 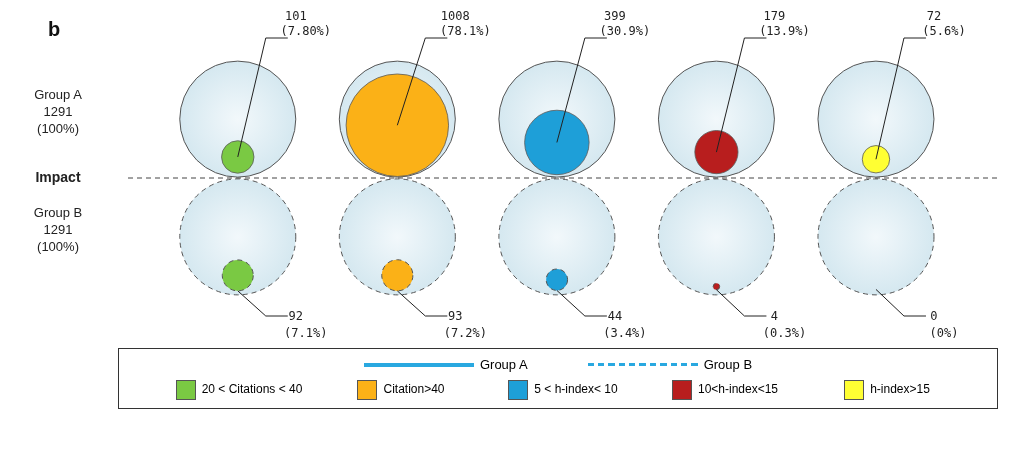 What do you see at coordinates (54, 29) in the screenshot?
I see `text: b` at bounding box center [54, 29].